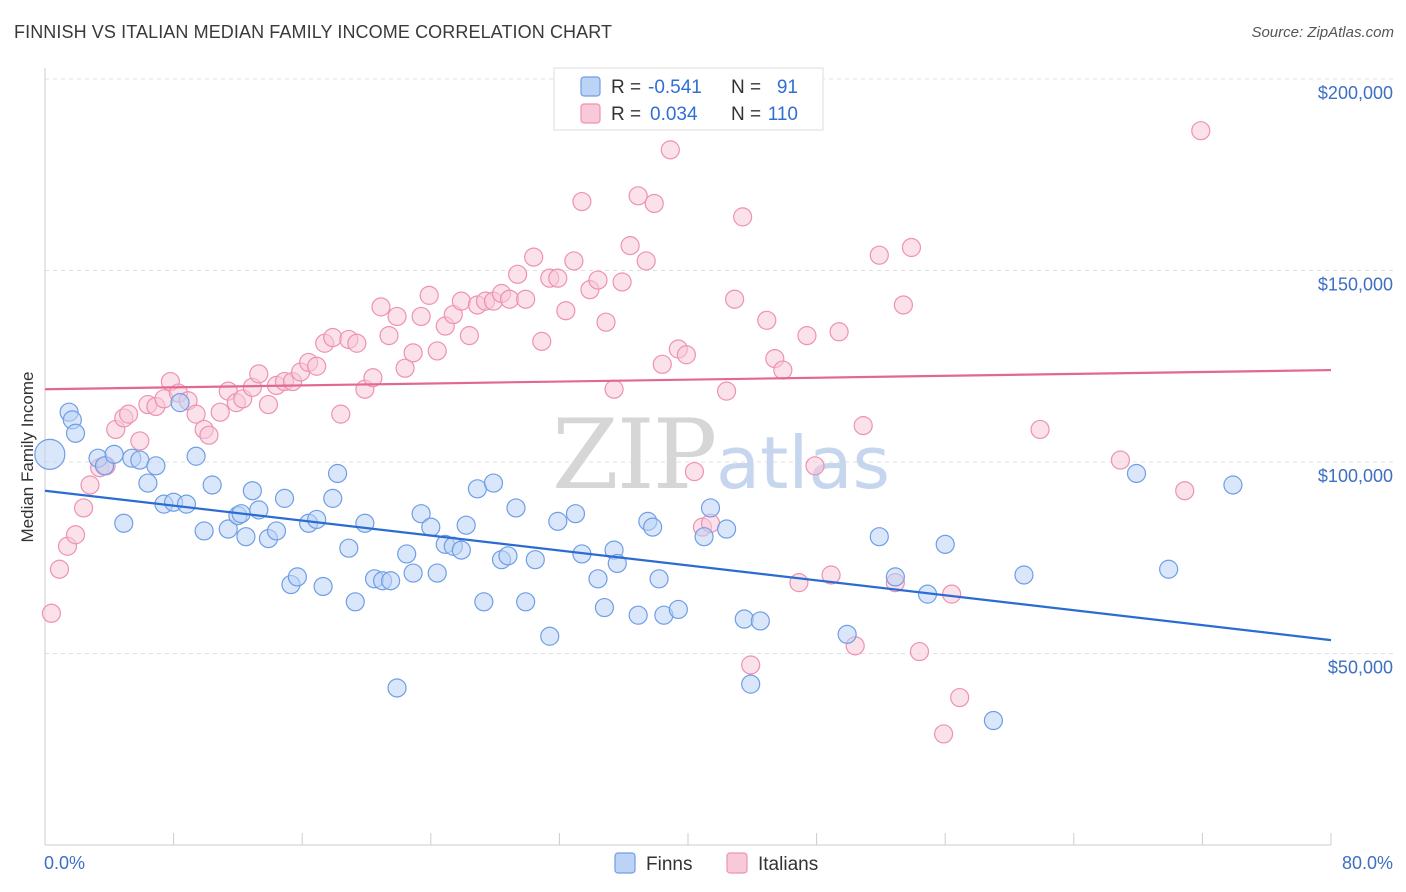 This screenshot has width=1406, height=892. What do you see at coordinates (716, 863) in the screenshot?
I see `bottom-legend: Finns Italians` at bounding box center [716, 863].